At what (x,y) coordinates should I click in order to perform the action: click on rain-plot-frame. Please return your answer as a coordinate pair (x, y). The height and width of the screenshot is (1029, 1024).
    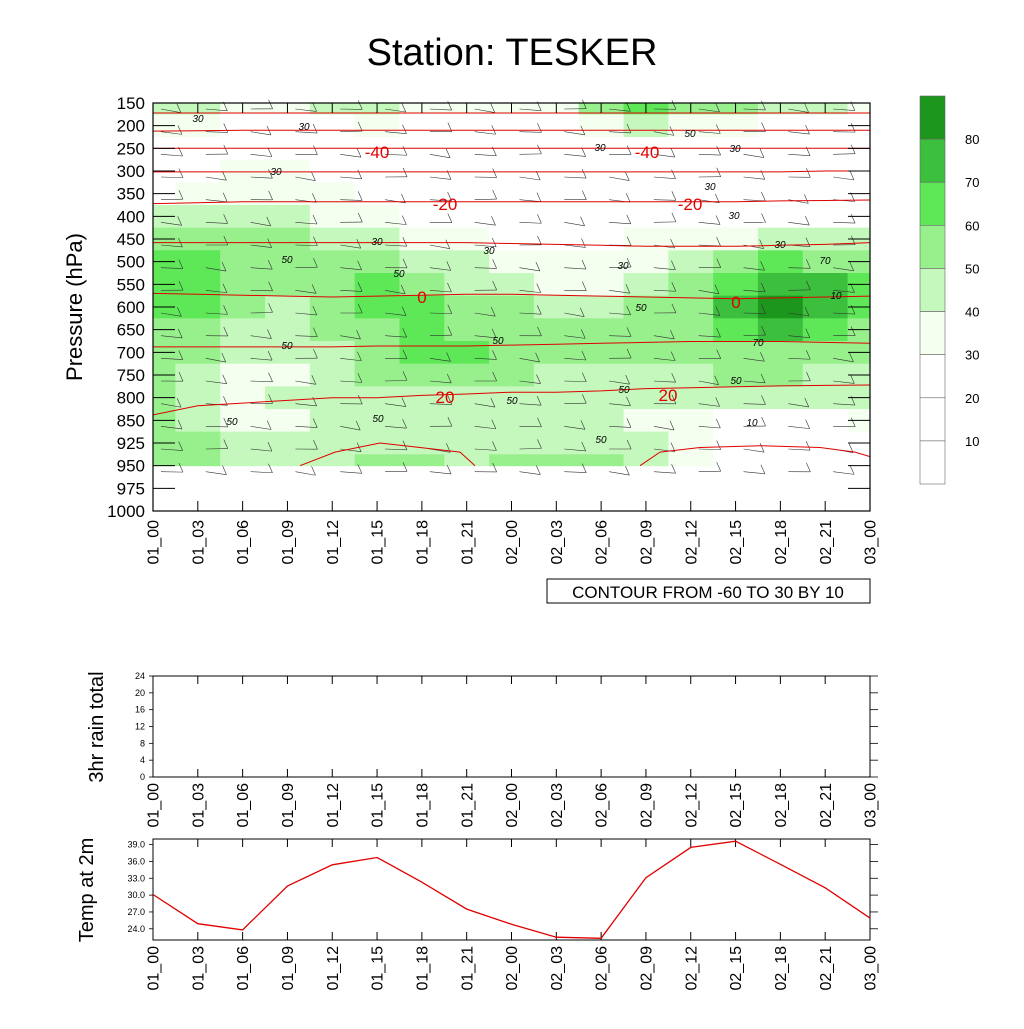
    Looking at the image, I should click on (511, 726).